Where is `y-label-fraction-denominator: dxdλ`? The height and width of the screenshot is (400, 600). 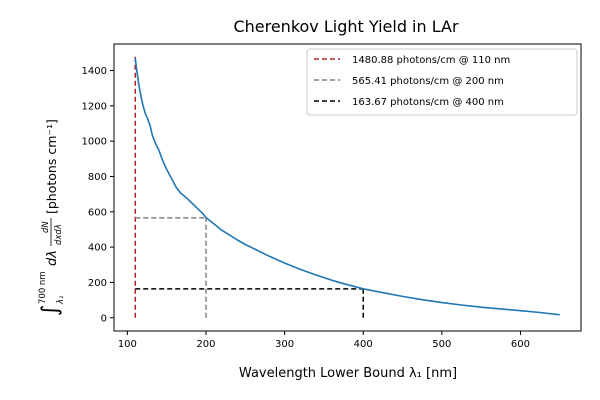
y-label-fraction-denominator: dxdλ is located at coordinates (59, 234).